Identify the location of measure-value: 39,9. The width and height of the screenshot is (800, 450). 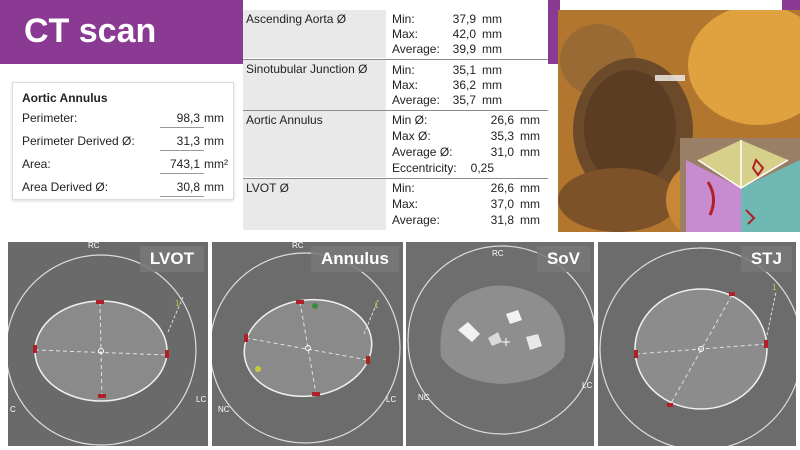
(464, 49).